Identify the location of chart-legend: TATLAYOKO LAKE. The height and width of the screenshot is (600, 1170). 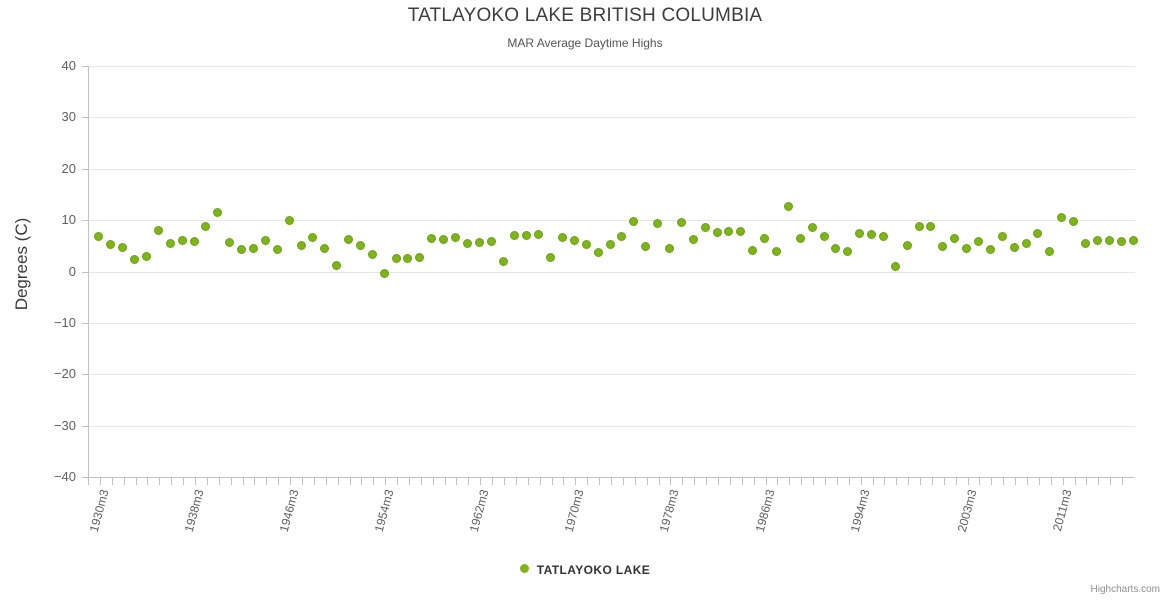
(585, 569).